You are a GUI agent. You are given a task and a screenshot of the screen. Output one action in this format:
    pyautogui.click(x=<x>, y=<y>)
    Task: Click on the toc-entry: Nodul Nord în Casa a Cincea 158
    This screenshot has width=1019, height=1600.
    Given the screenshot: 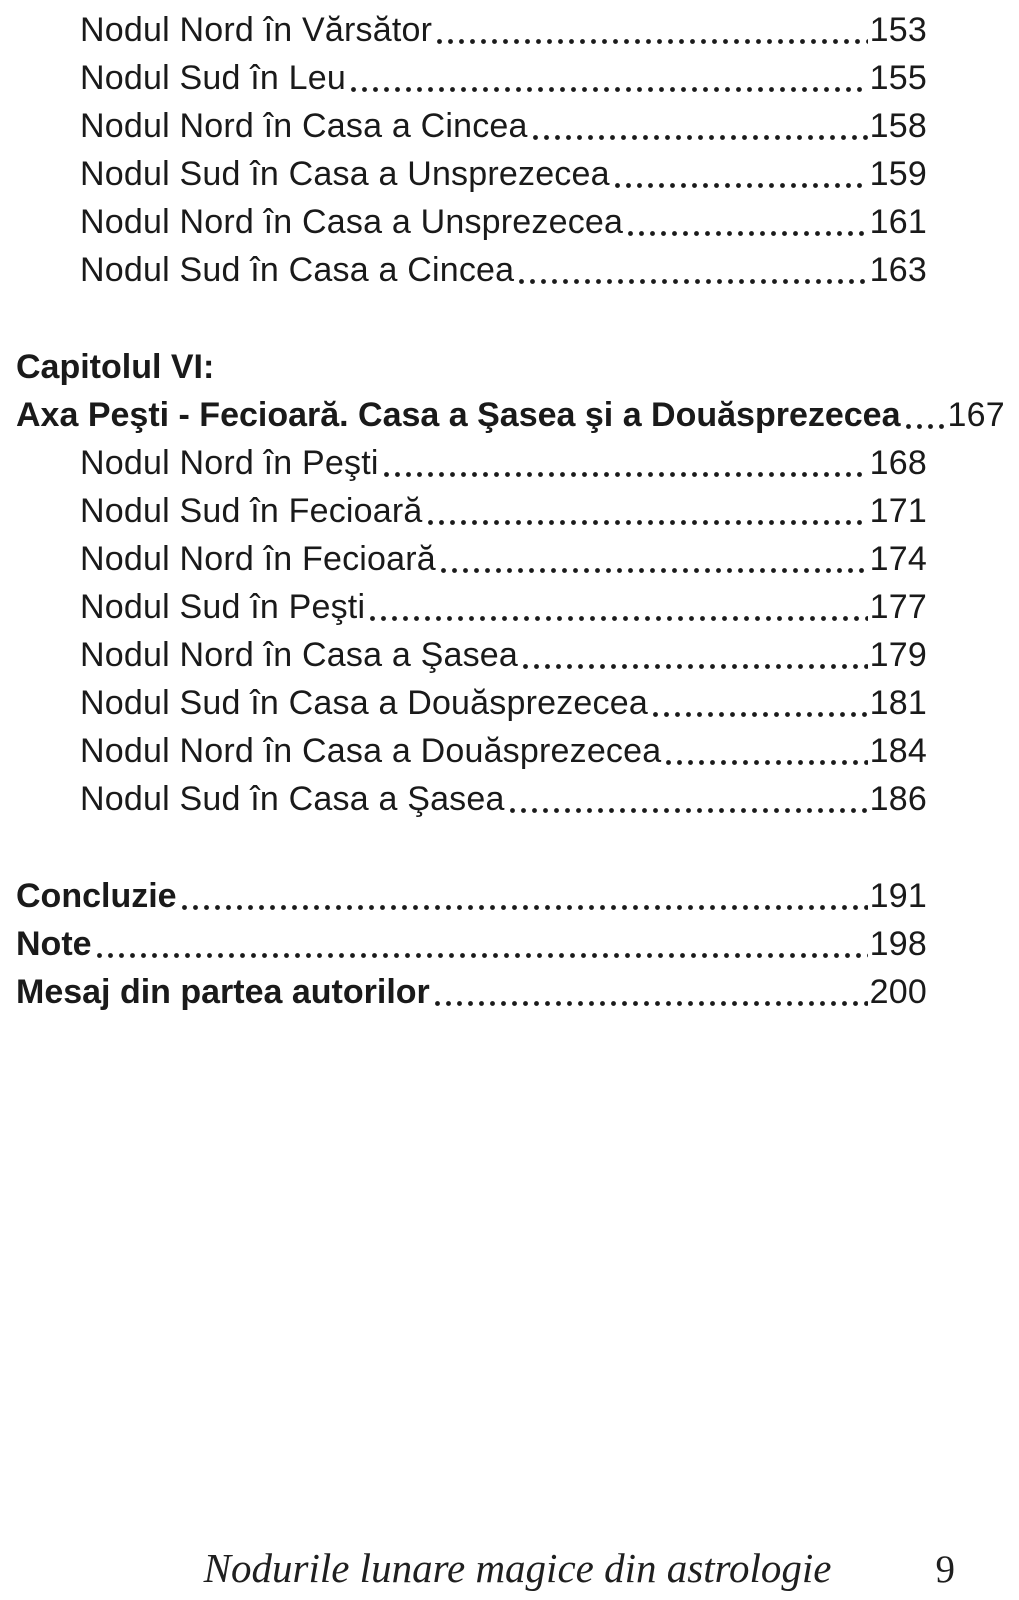 What is the action you would take?
    pyautogui.click(x=471, y=126)
    